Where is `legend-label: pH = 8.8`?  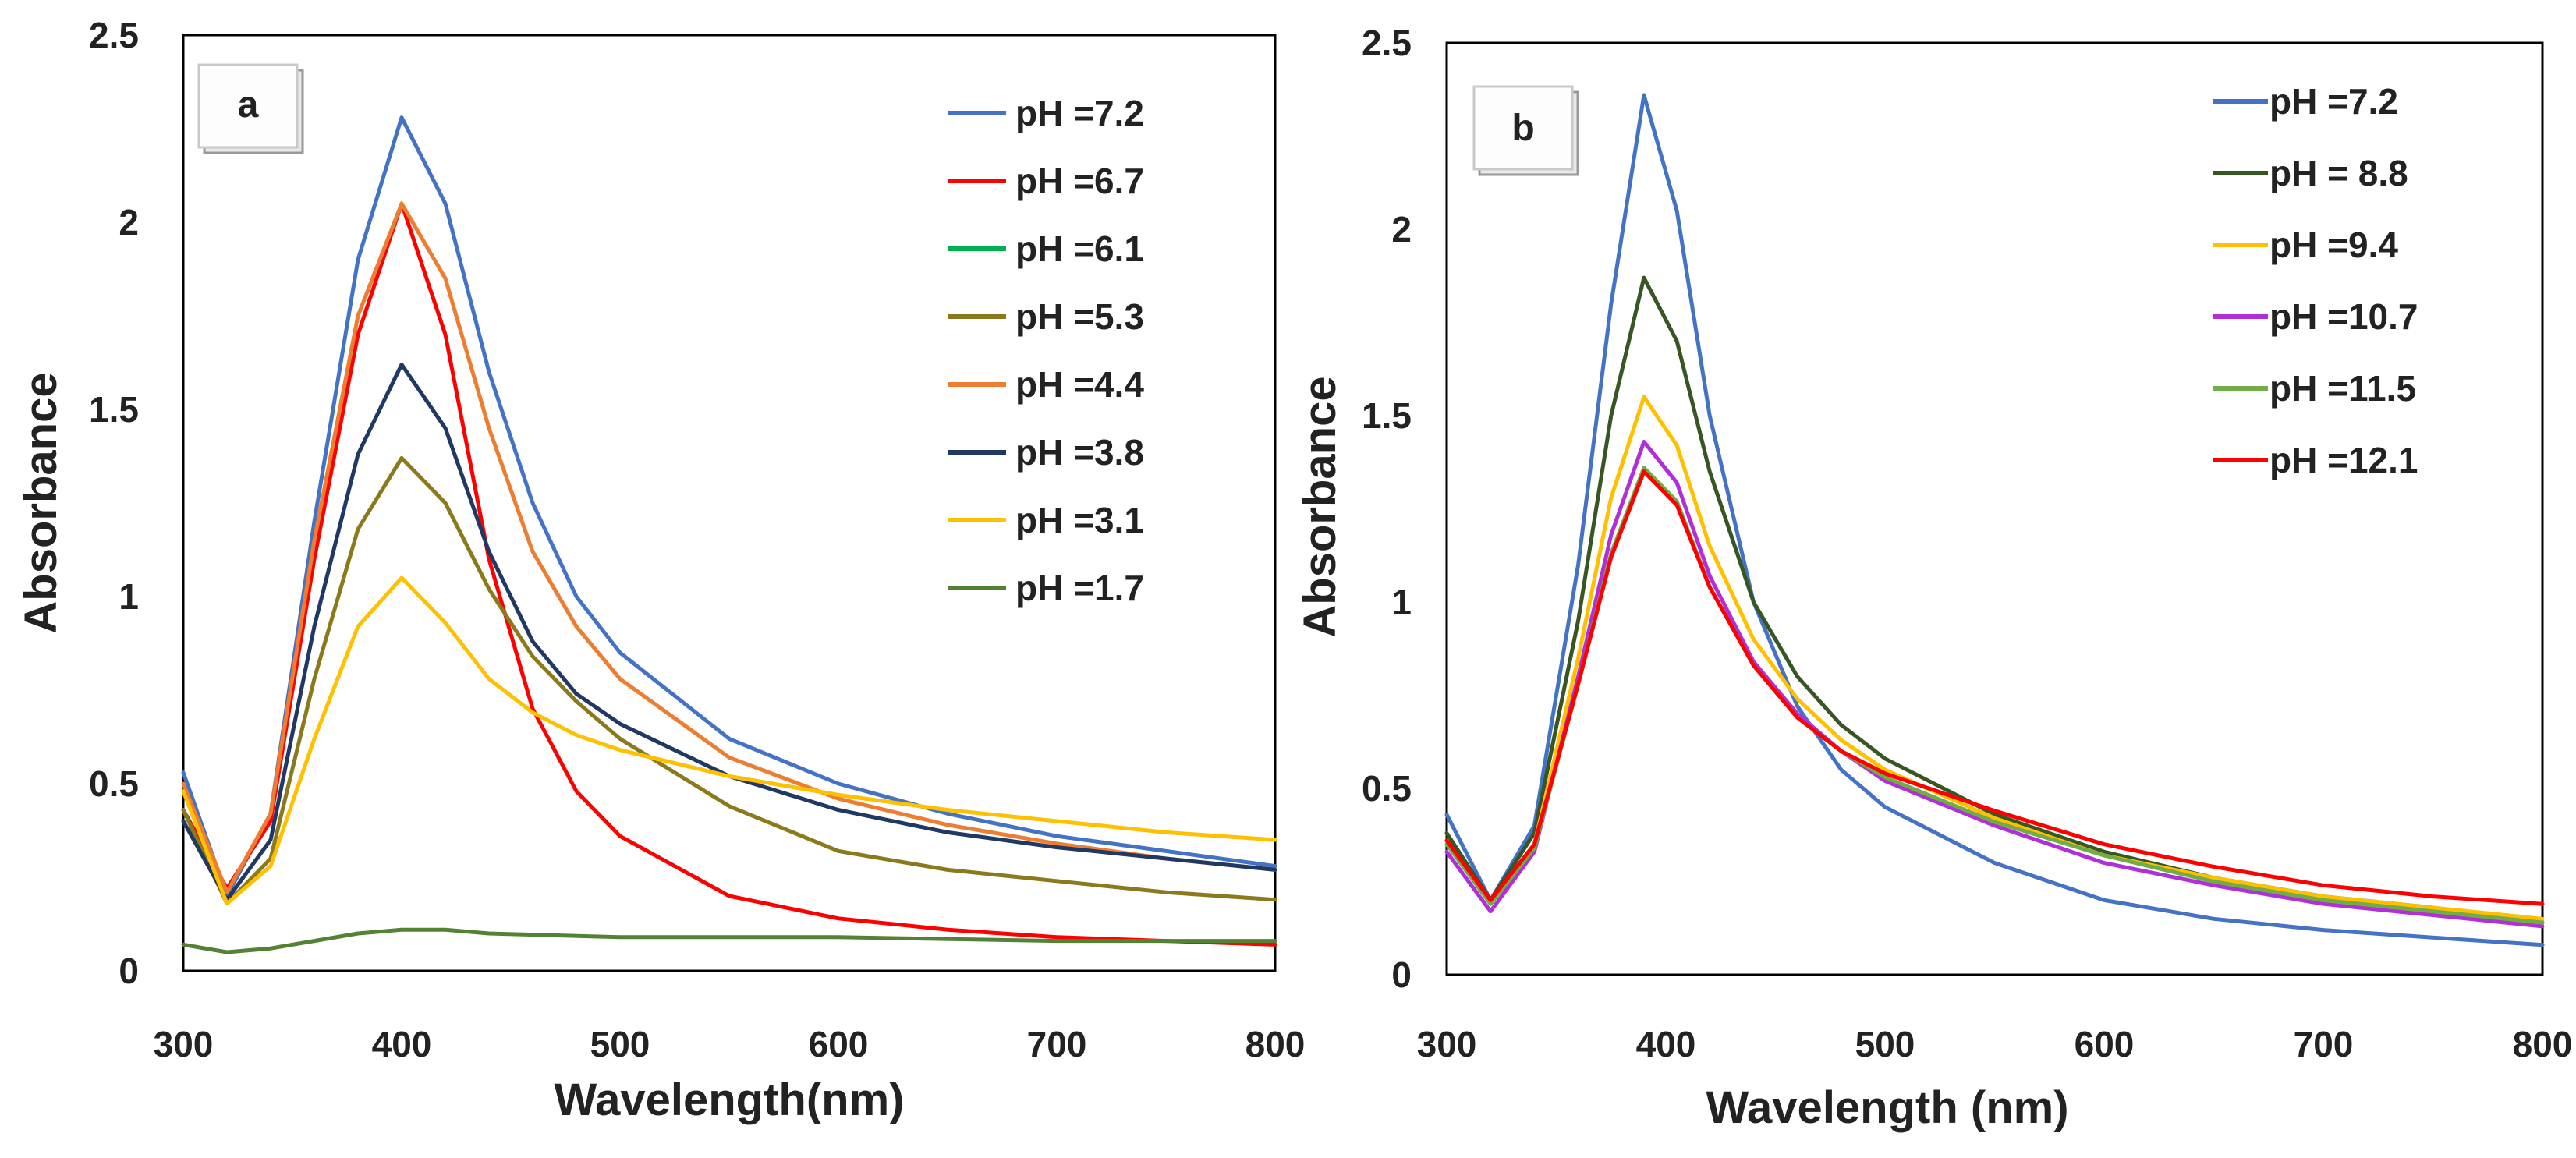
legend-label: pH = 8.8 is located at coordinates (2339, 173).